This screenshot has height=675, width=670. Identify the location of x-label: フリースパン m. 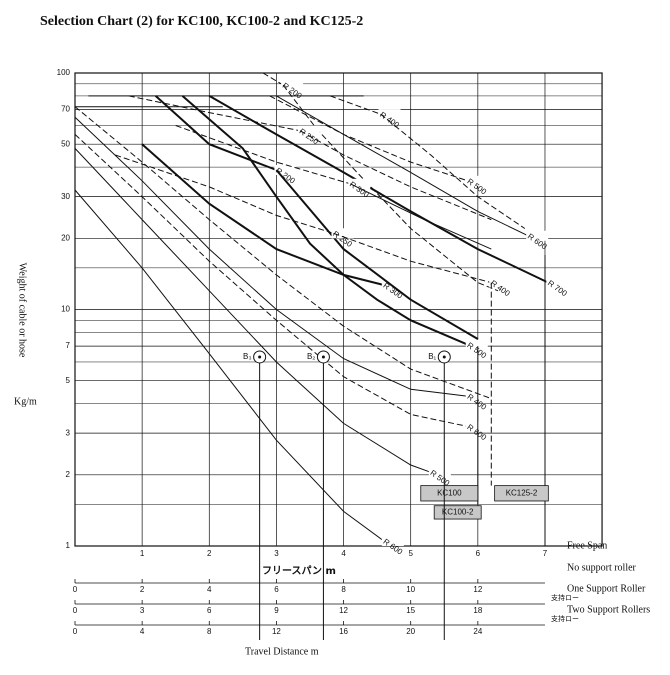
(299, 571).